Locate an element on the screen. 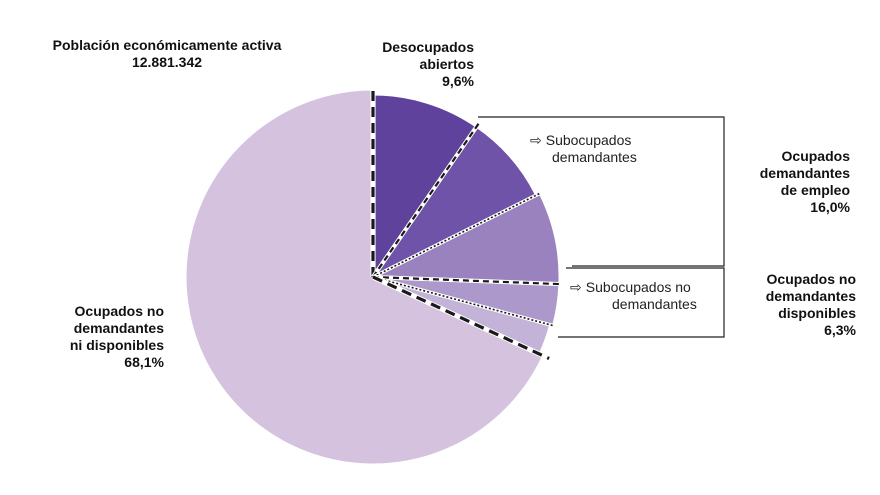 Image resolution: width=880 pixels, height=495 pixels. label-ocupados-no-demandantes-disponibles: Ocupados no demandantes disponibles 6,3% is located at coordinates (793, 305).